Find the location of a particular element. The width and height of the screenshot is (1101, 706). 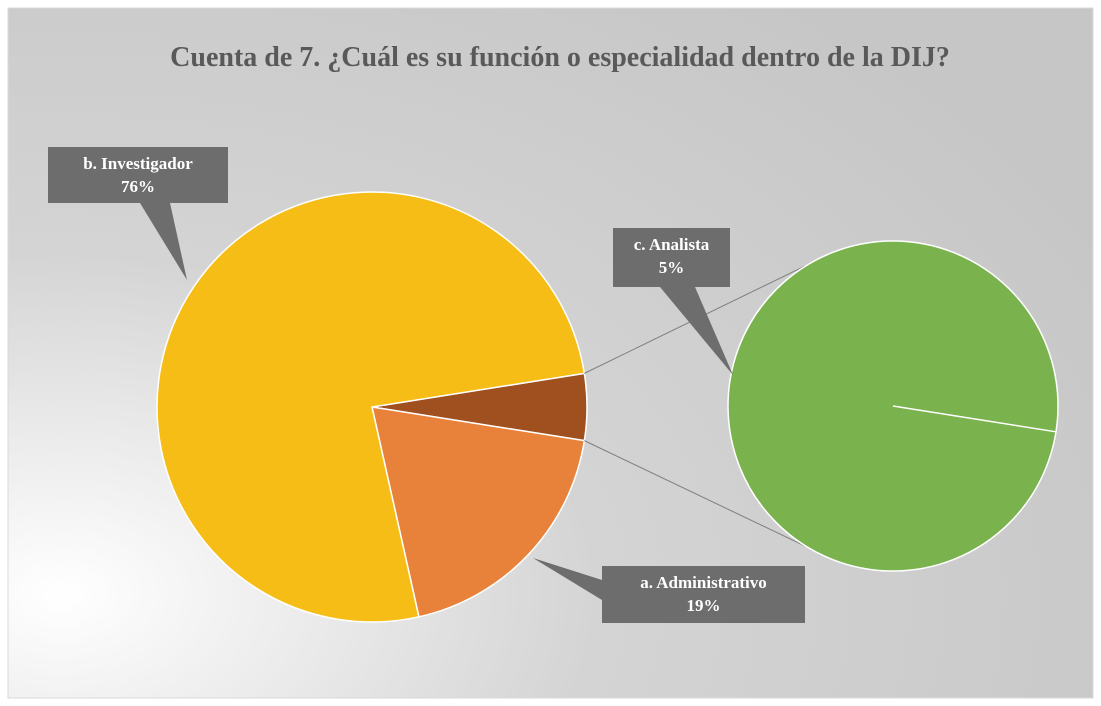

data-label-value: 19% is located at coordinates (704, 605).